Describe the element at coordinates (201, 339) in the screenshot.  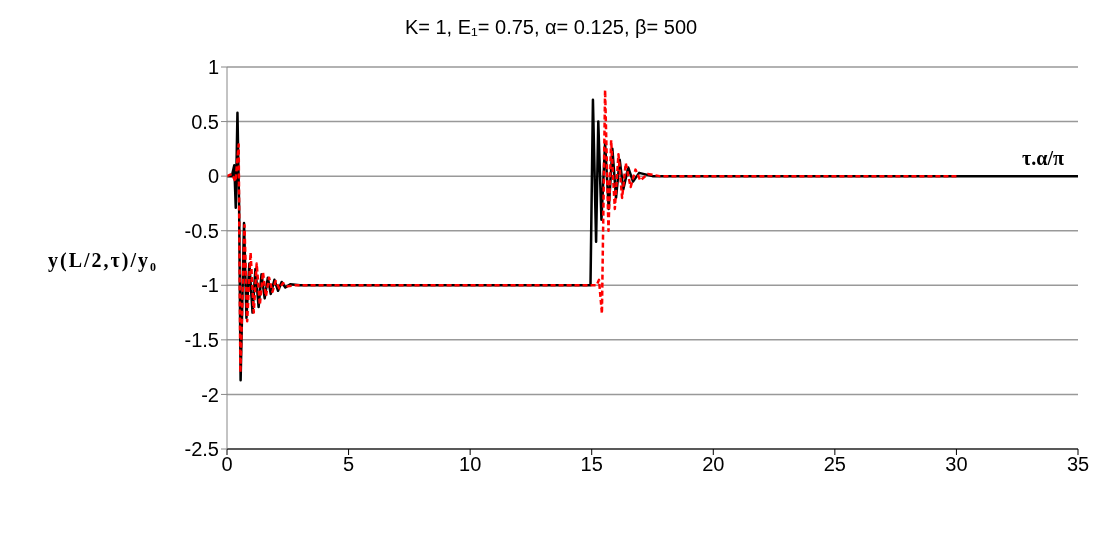
I see `y-tick-label: -1.5` at that location.